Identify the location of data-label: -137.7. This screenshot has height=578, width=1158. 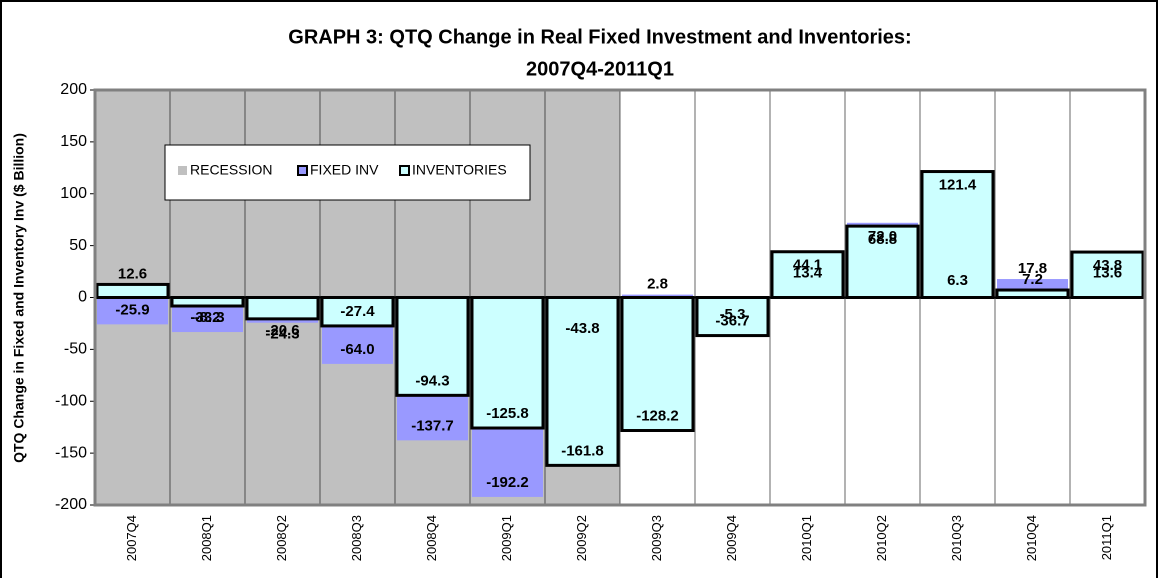
(432, 425).